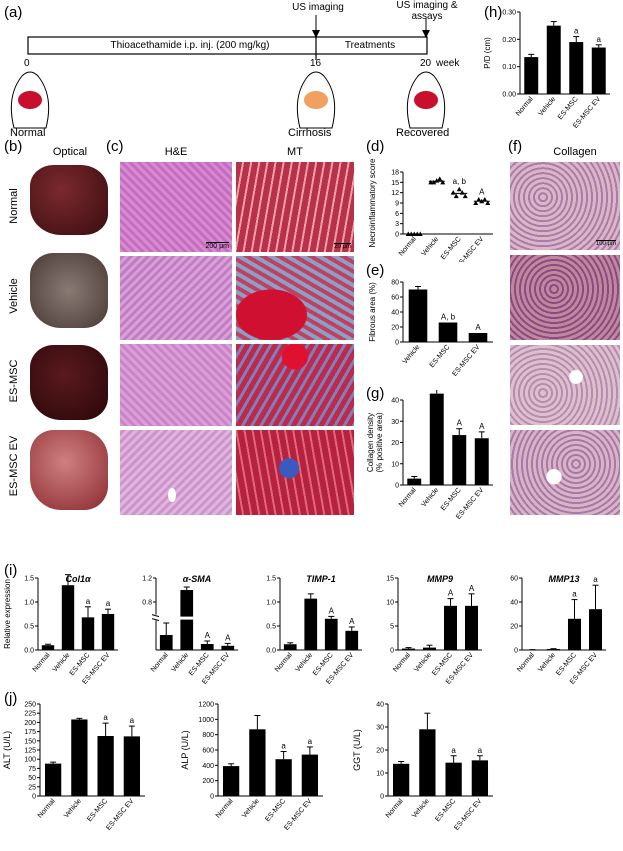 Image resolution: width=623 pixels, height=851 pixels. Describe the element at coordinates (509, 67) in the screenshot. I see `h-ytick-label: 0.10` at that location.